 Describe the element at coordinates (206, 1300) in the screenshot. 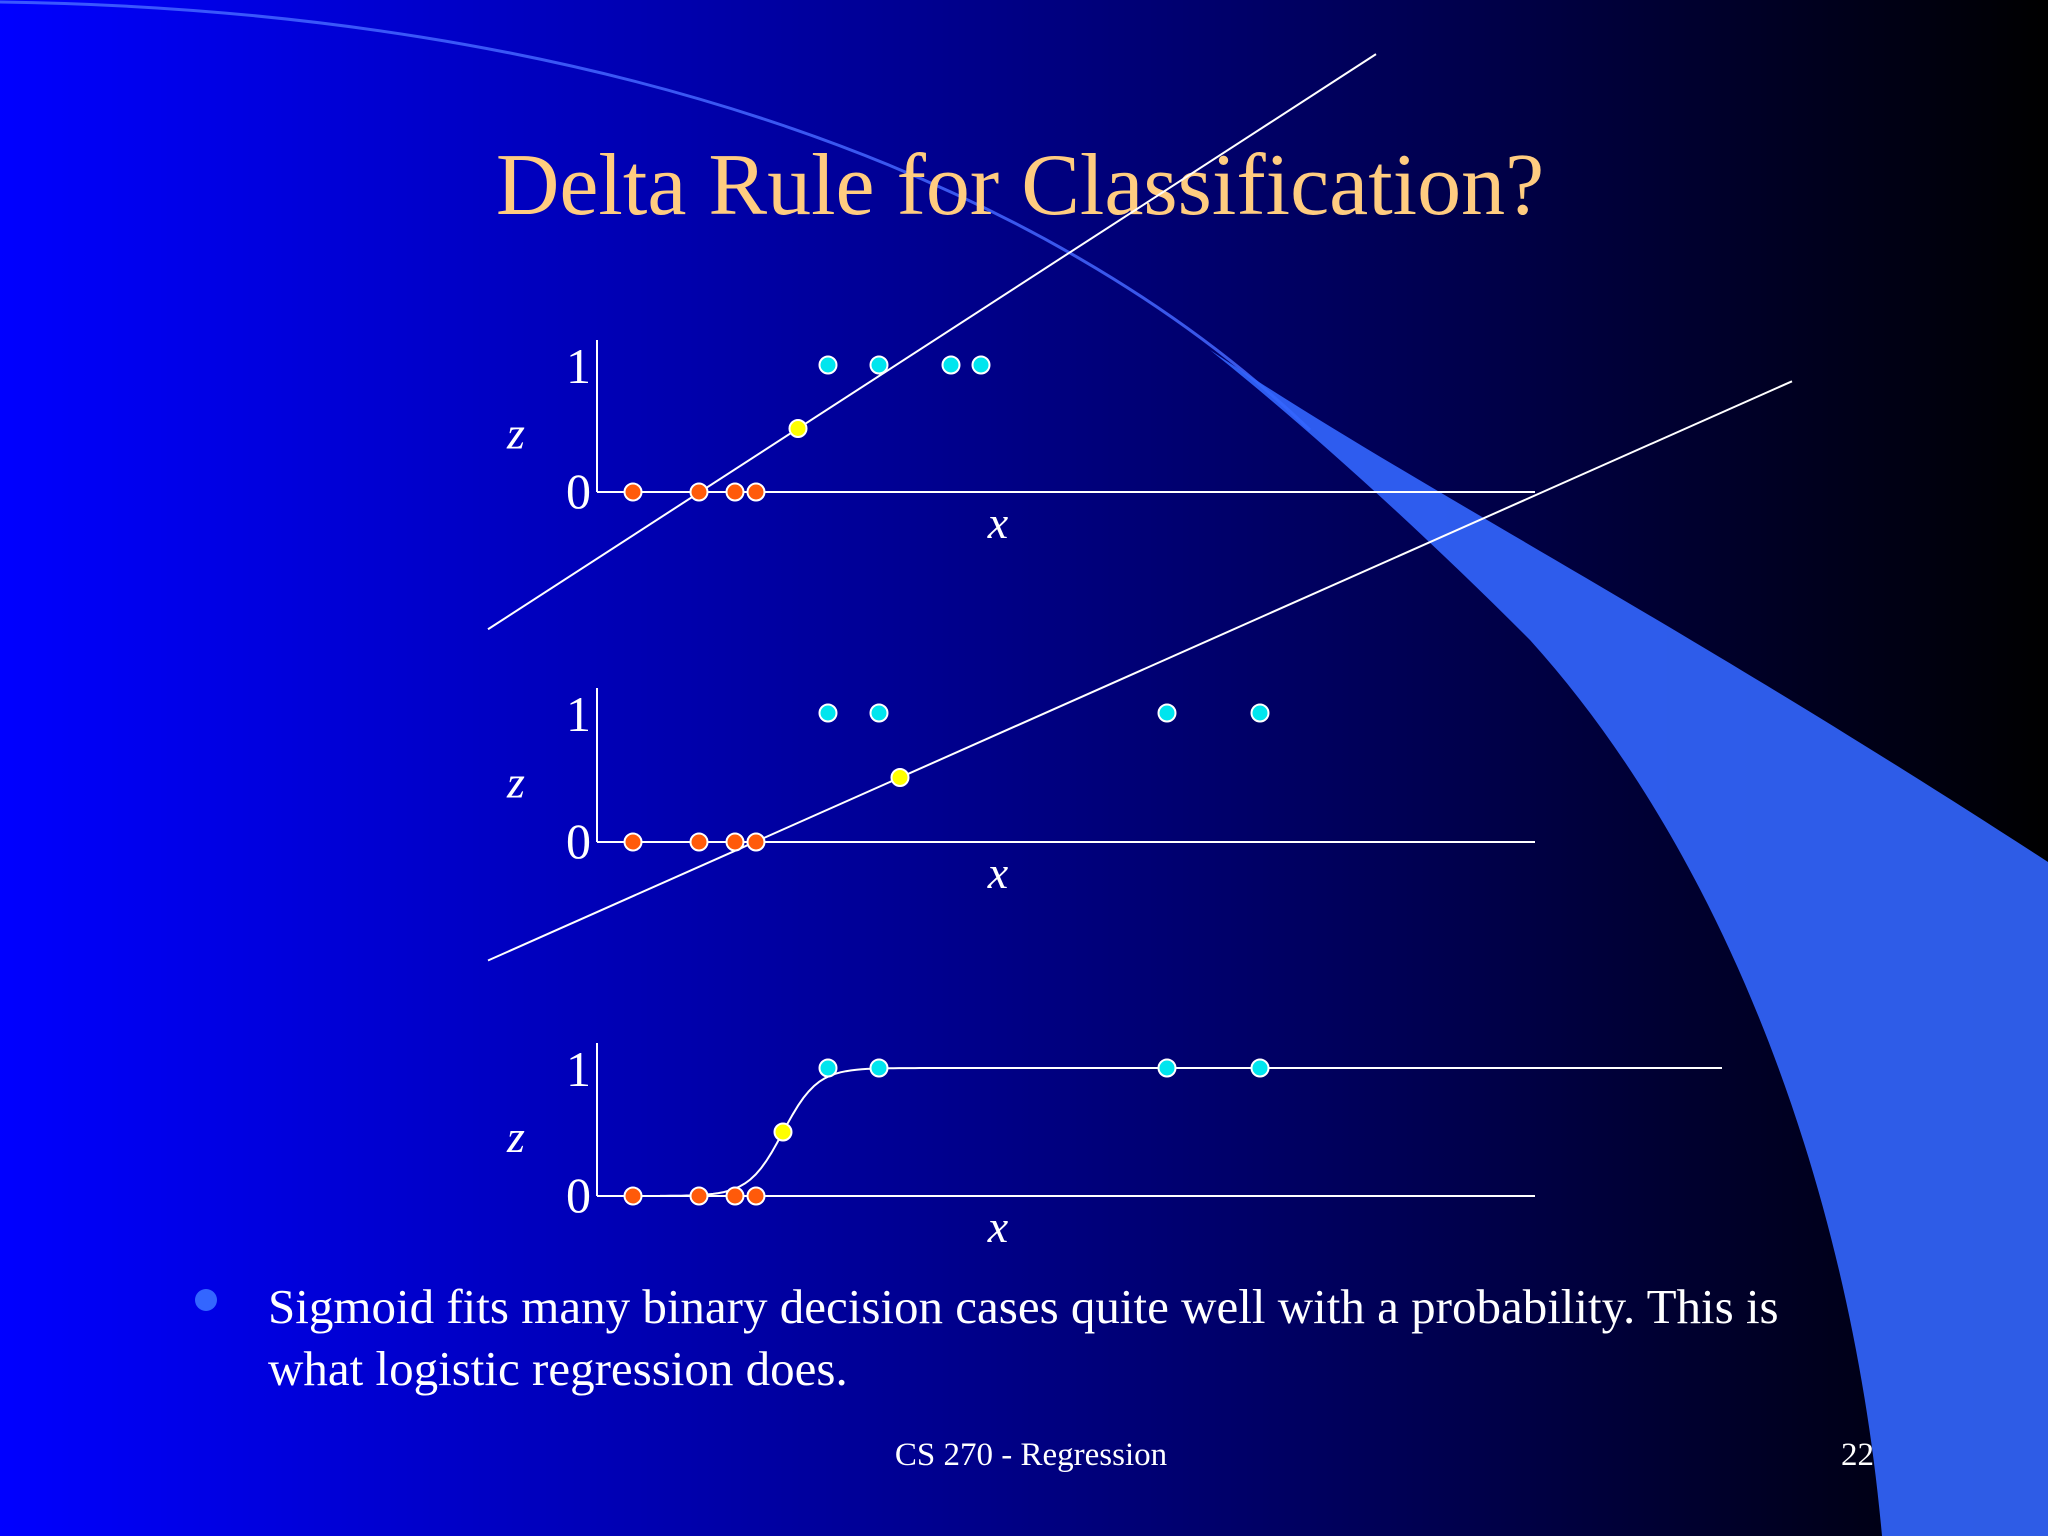

I see `bullet-dot` at that location.